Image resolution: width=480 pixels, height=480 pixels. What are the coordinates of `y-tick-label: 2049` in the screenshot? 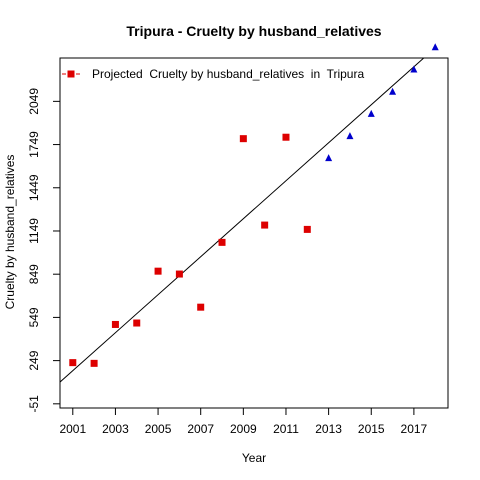 It's located at (34, 101).